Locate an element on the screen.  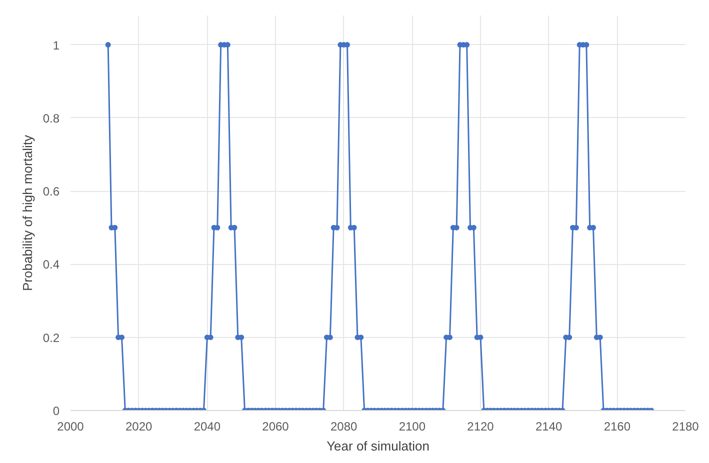
x-tick-label: 2100 is located at coordinates (412, 427).